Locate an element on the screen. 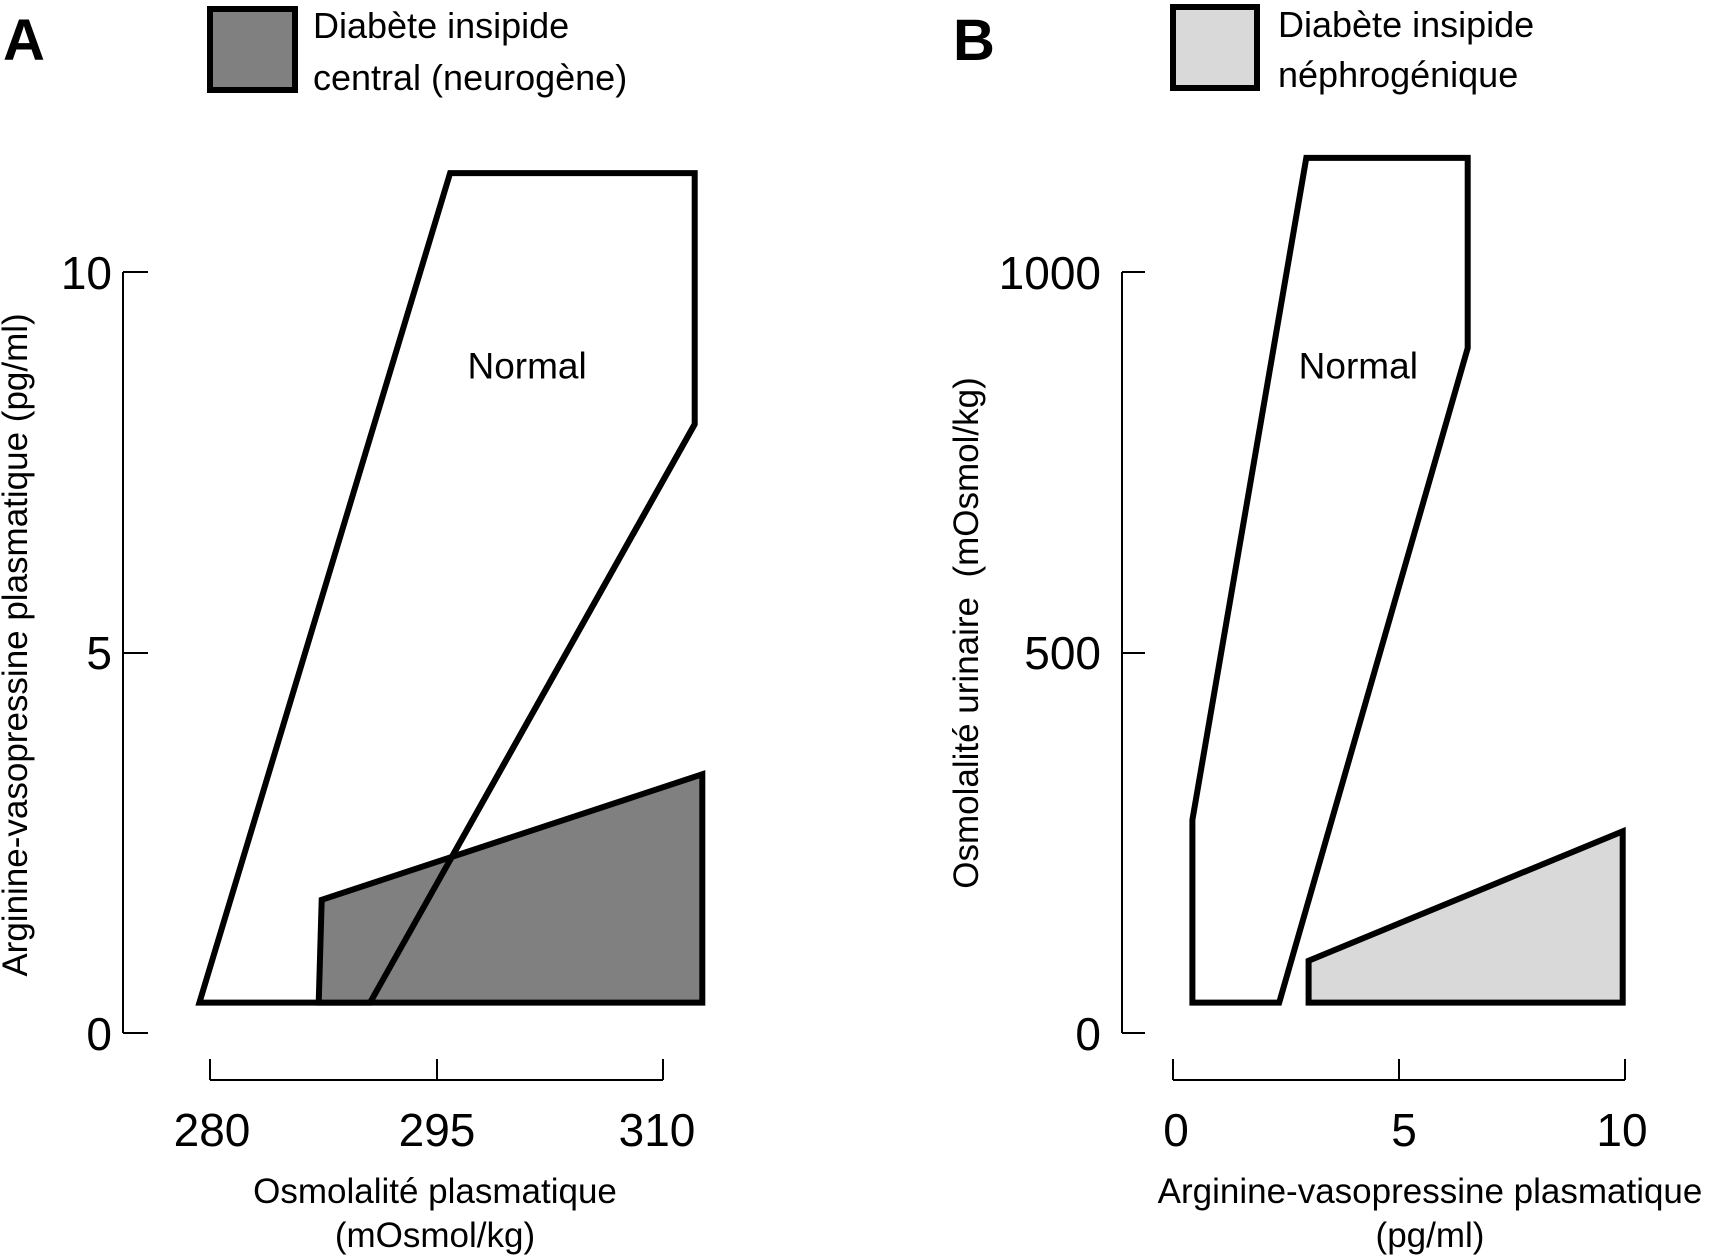 The height and width of the screenshot is (1257, 1732). panel-b-x-tick-label-5: 5 is located at coordinates (1404, 1130).